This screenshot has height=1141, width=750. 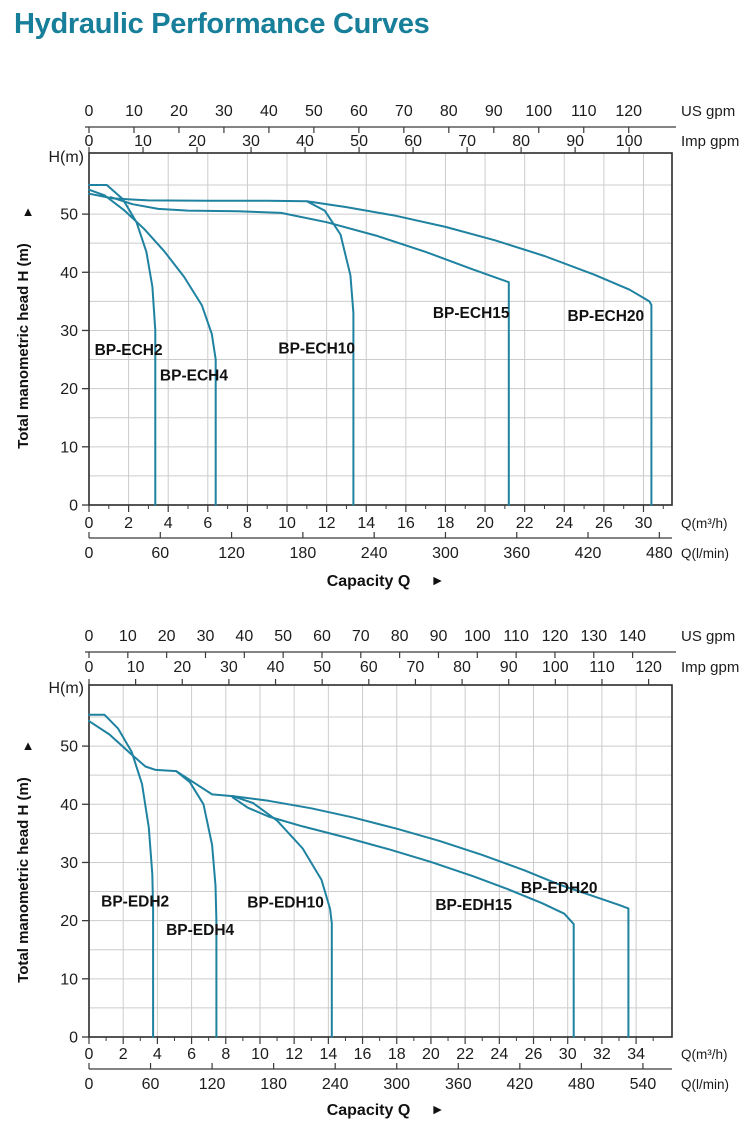 I want to click on curve-BP-ECH20, so click(x=479, y=353).